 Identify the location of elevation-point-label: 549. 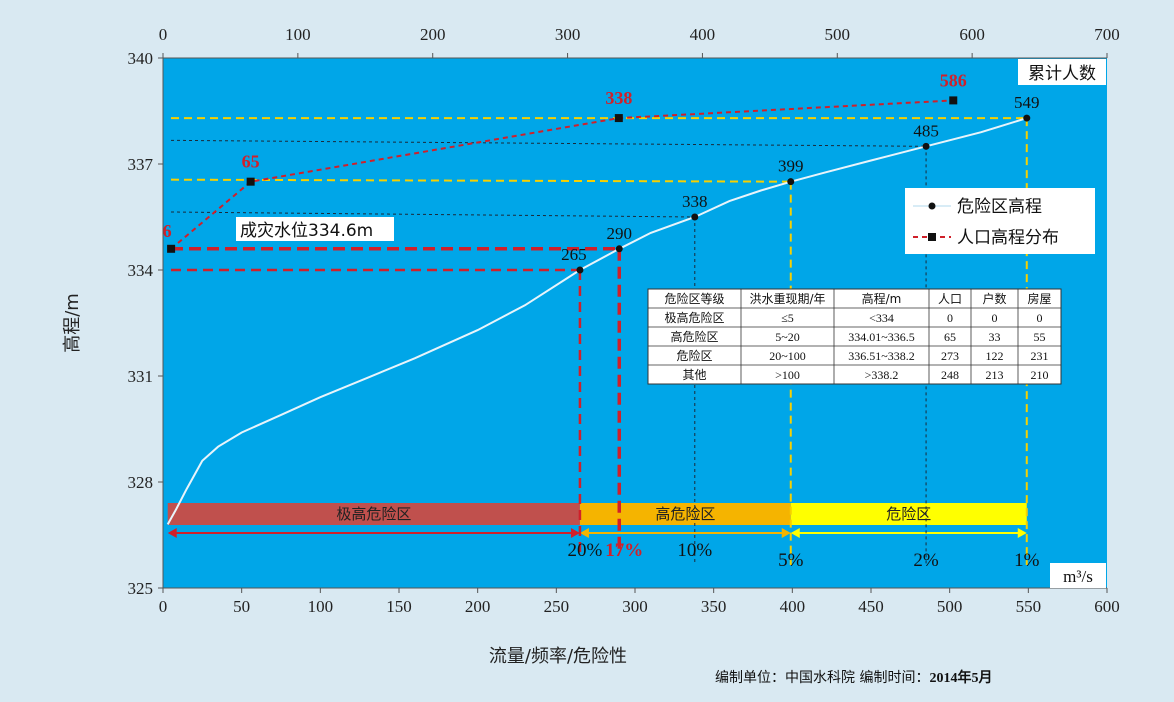
(1027, 102).